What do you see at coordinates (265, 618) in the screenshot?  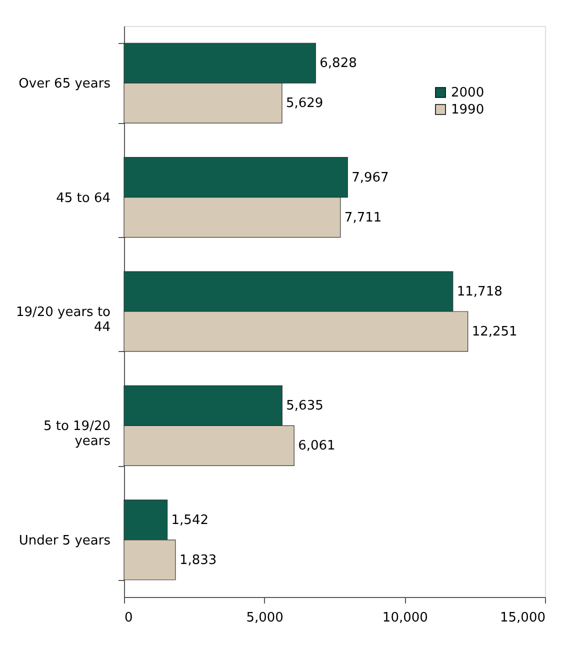 I see `x-tick-label: 5,000` at bounding box center [265, 618].